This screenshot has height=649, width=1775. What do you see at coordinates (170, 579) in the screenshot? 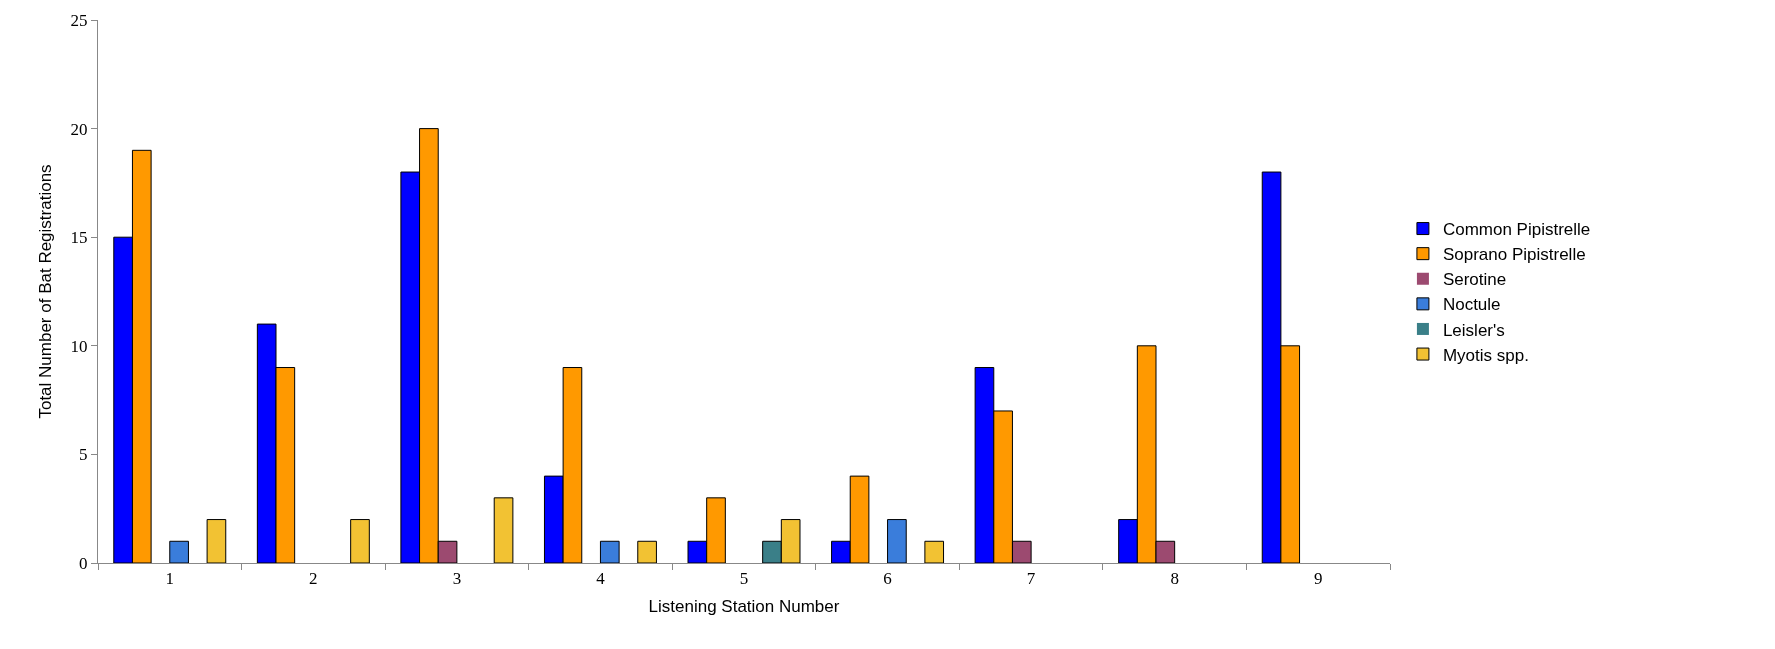
I see `x-tick-label: 1` at bounding box center [170, 579].